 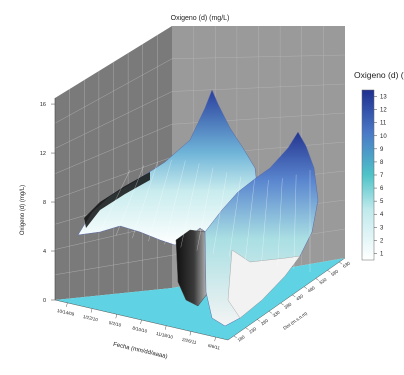 What do you see at coordinates (287, 305) in the screenshot?
I see `depth-tick-label: 380` at bounding box center [287, 305].